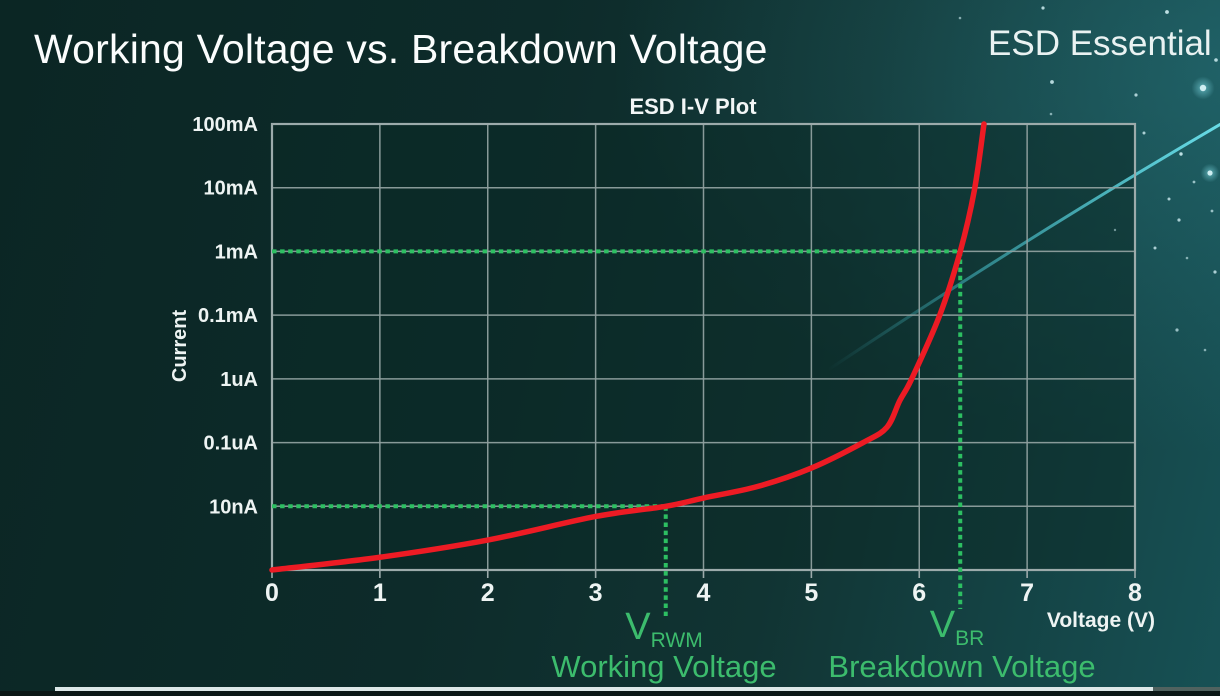 This screenshot has width=1220, height=696. I want to click on bottom-strip, so click(610, 693).